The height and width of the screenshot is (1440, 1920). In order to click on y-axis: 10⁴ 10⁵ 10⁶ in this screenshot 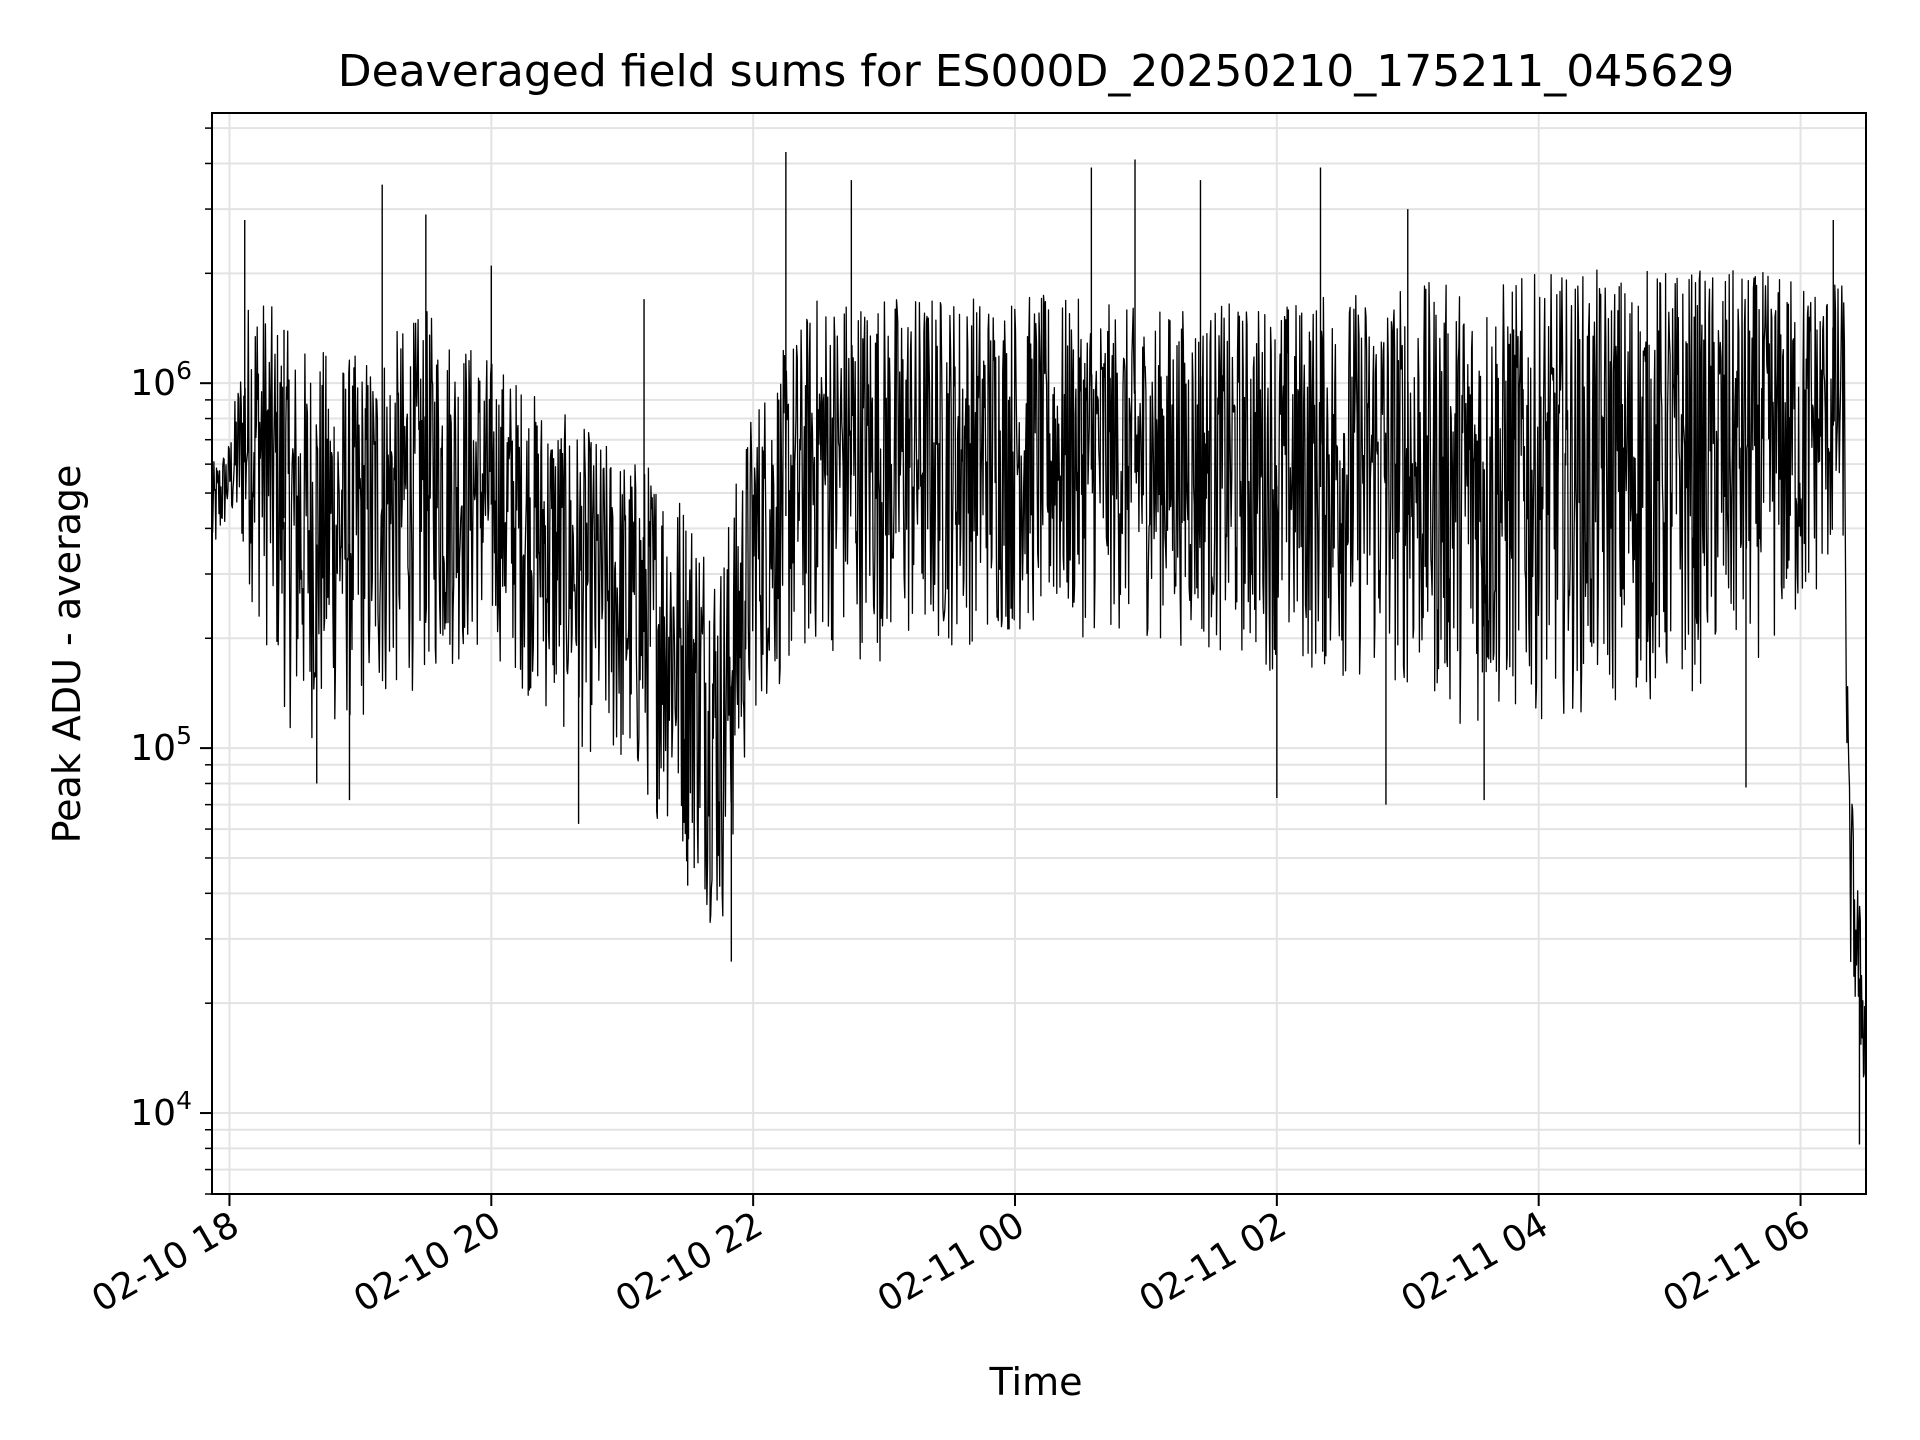, I will do `click(171, 661)`.